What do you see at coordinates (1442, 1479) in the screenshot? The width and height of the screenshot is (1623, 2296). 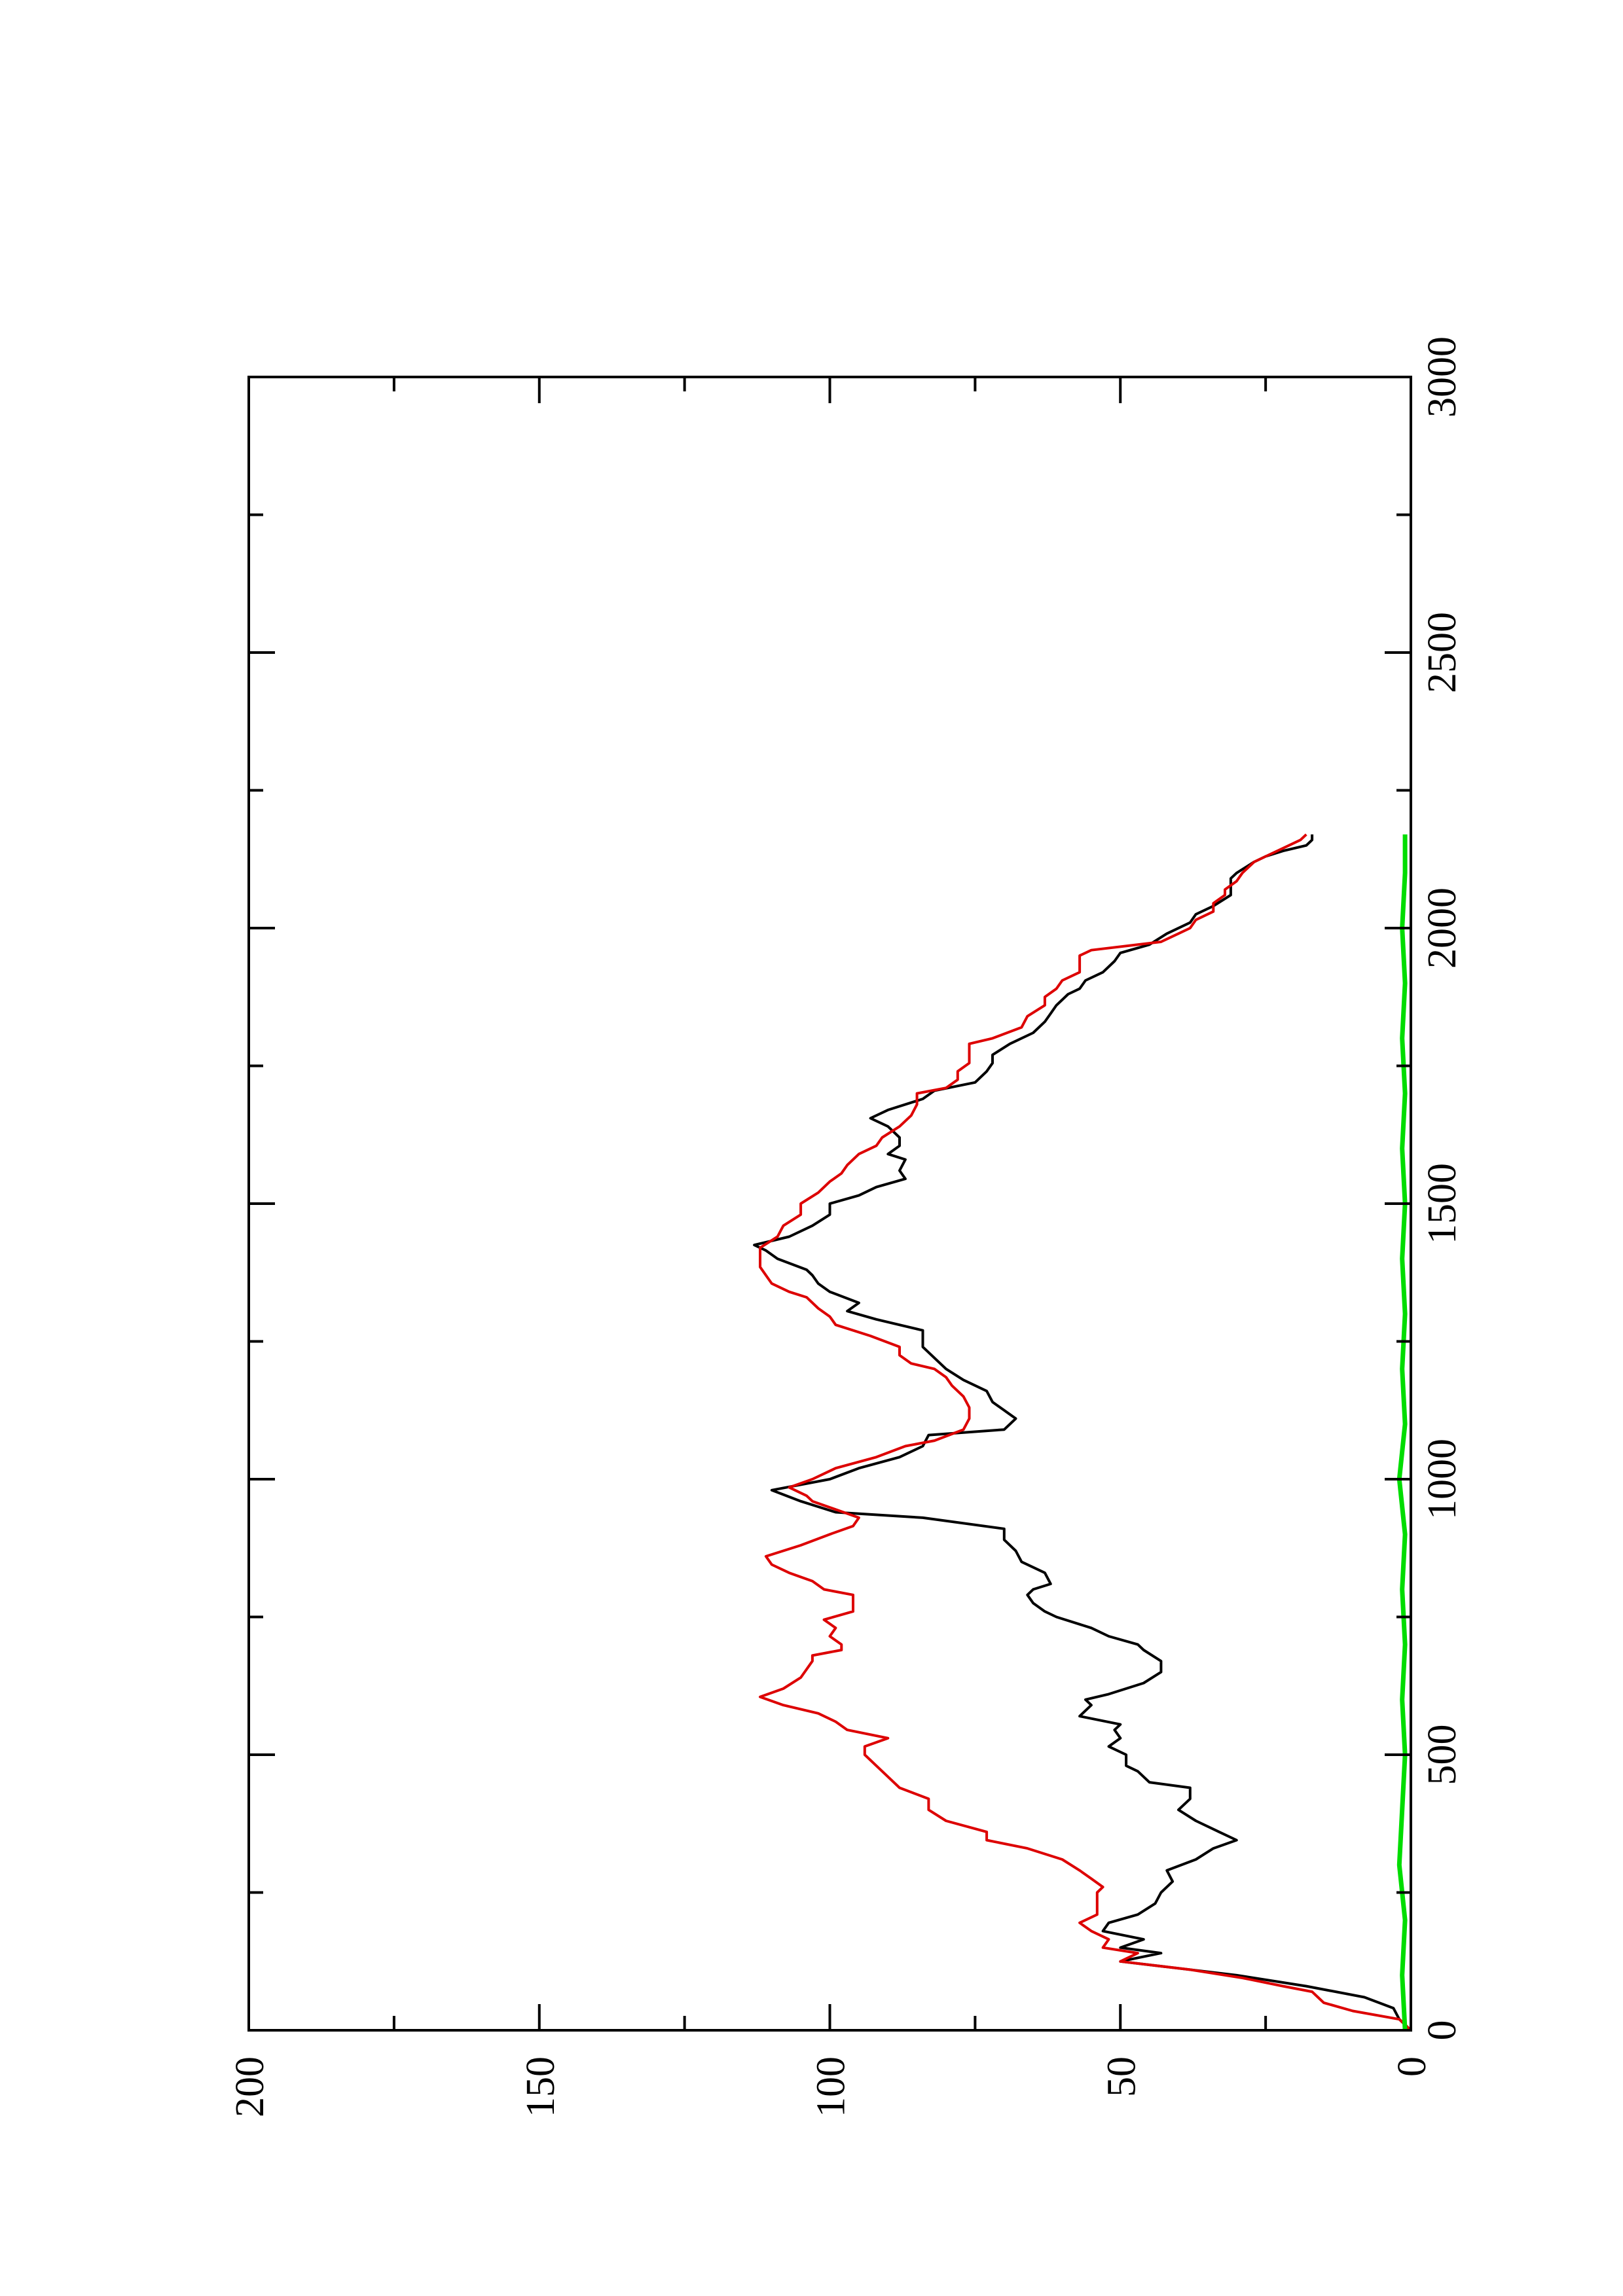 I see `x-tick-label: 1000` at bounding box center [1442, 1479].